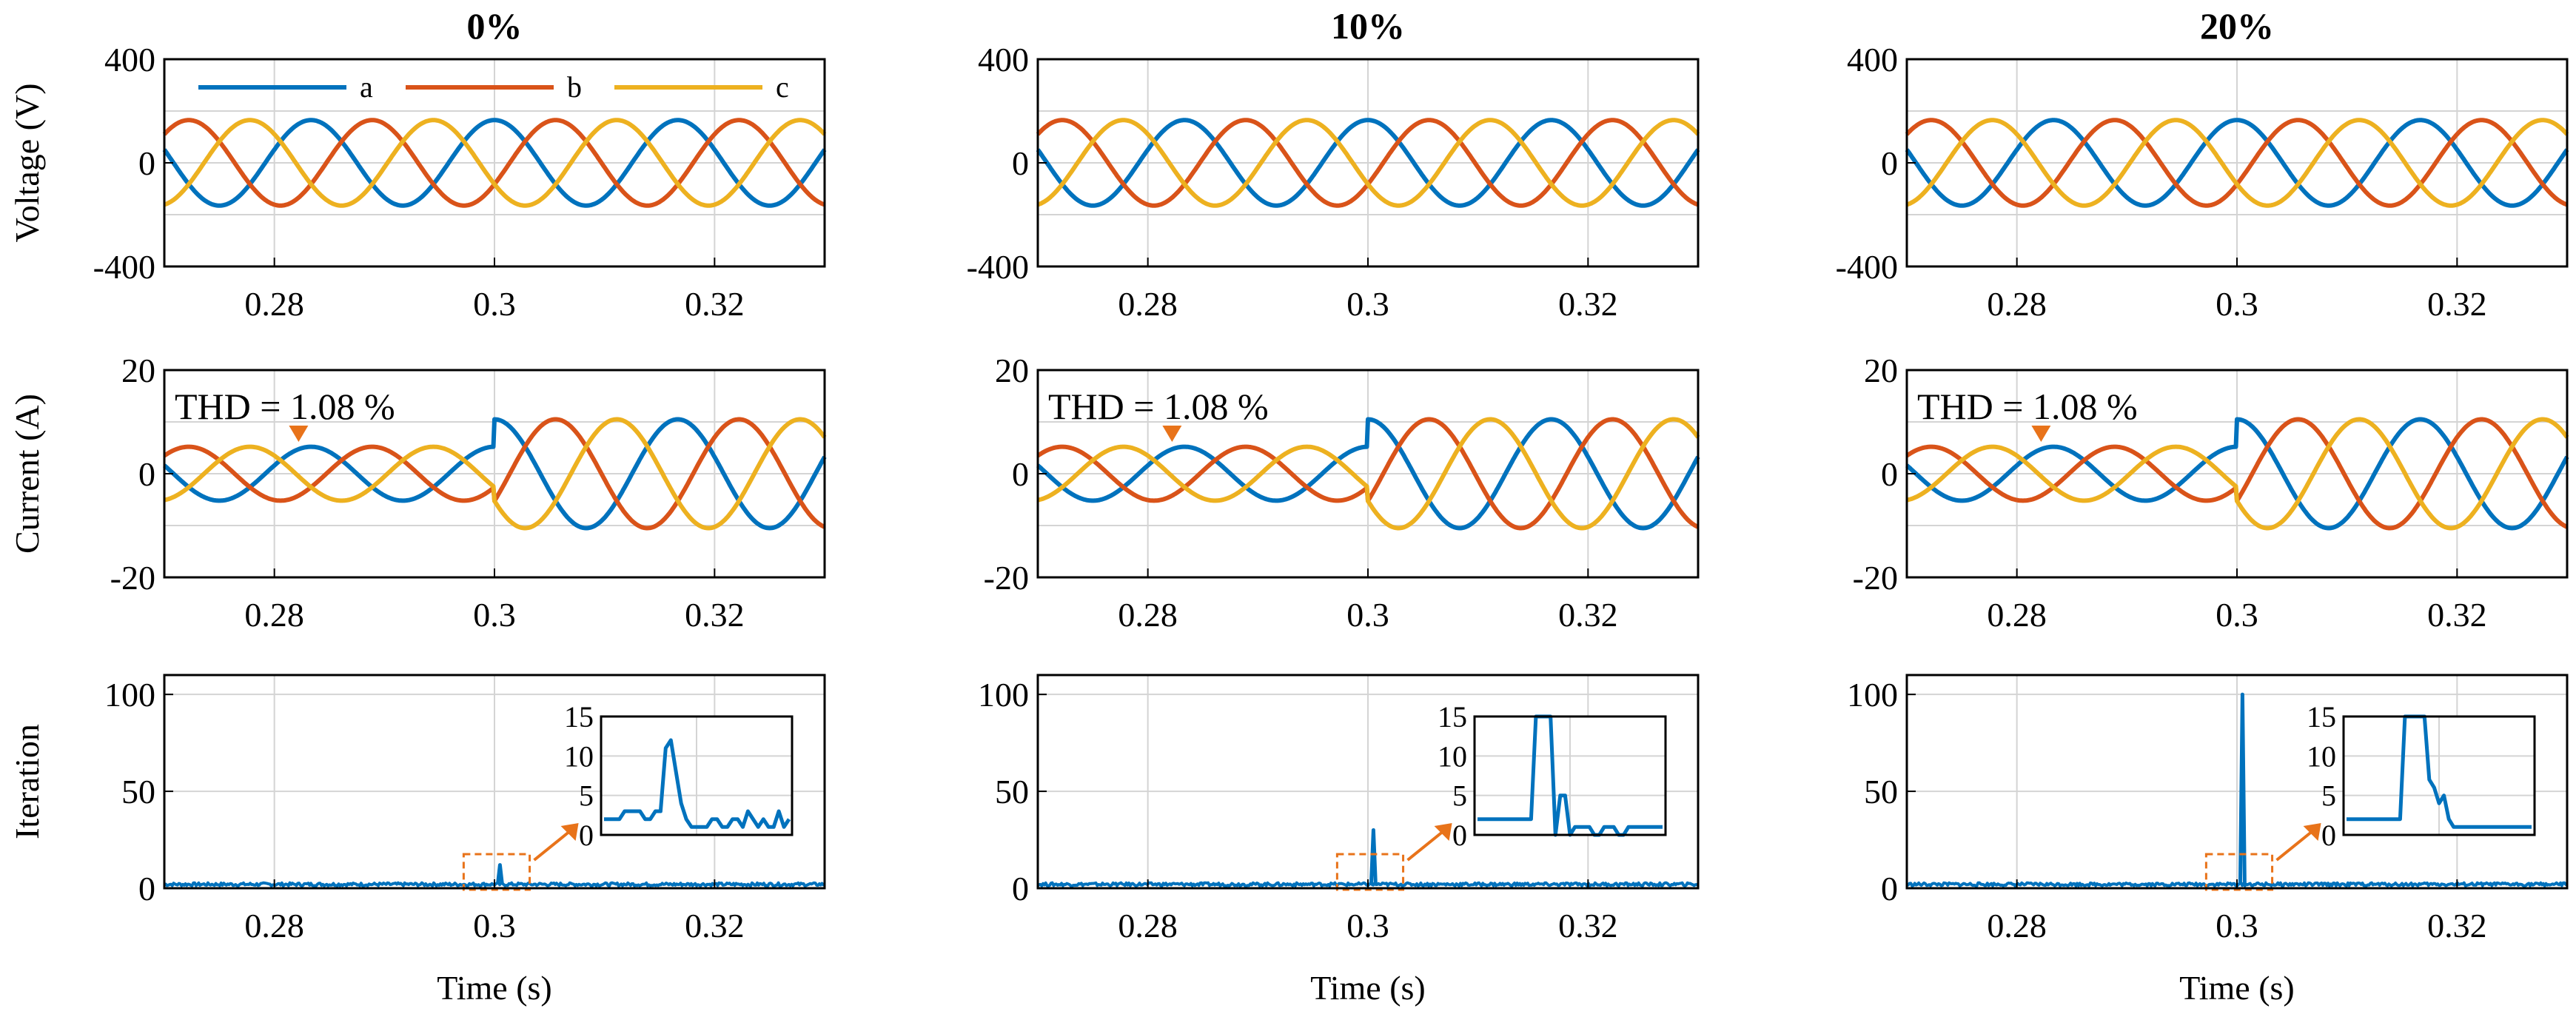  I want to click on x-axis-label: Time (s), so click(1368, 988).